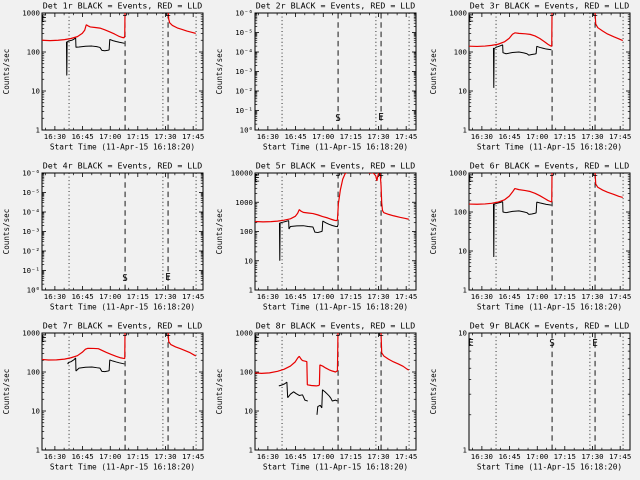 This screenshot has height=480, width=640. I want to click on panel-title: Det 8r BLACK = Events, RED = LLD, so click(336, 325).